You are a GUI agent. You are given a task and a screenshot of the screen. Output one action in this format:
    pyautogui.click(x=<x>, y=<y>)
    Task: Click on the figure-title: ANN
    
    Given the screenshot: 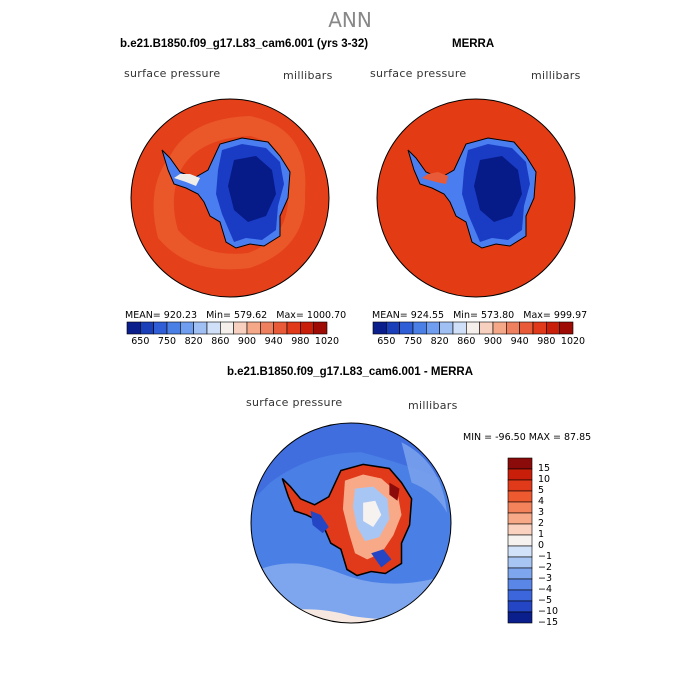 What is the action you would take?
    pyautogui.click(x=350, y=20)
    